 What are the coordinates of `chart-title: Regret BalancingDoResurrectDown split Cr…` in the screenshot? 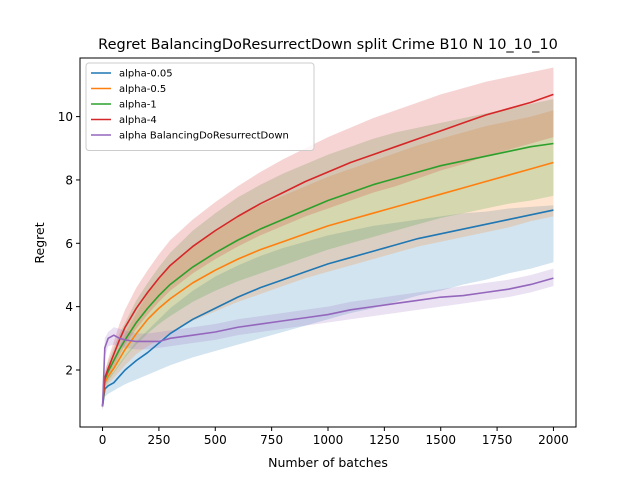 It's located at (328, 45).